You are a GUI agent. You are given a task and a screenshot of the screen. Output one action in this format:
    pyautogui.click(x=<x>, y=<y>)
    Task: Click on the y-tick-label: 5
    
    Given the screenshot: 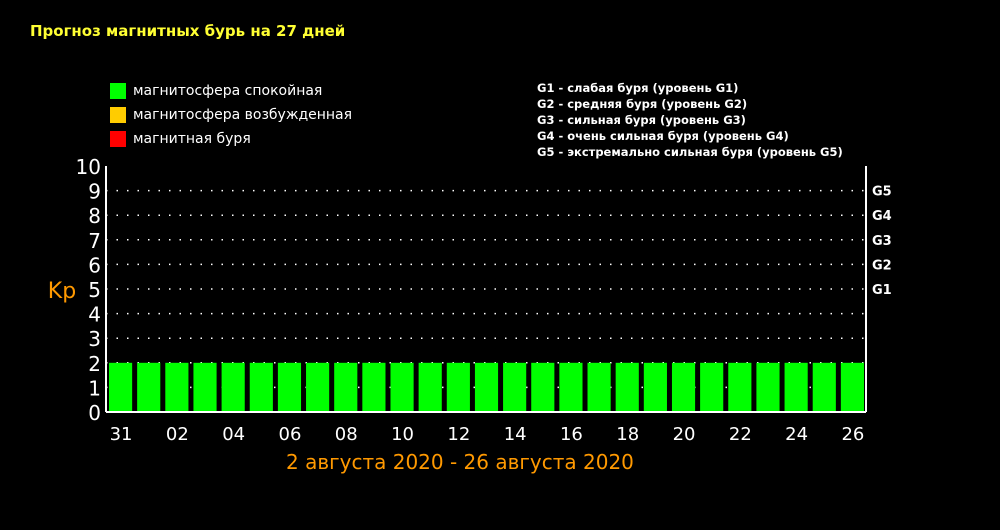 What is the action you would take?
    pyautogui.click(x=94, y=290)
    